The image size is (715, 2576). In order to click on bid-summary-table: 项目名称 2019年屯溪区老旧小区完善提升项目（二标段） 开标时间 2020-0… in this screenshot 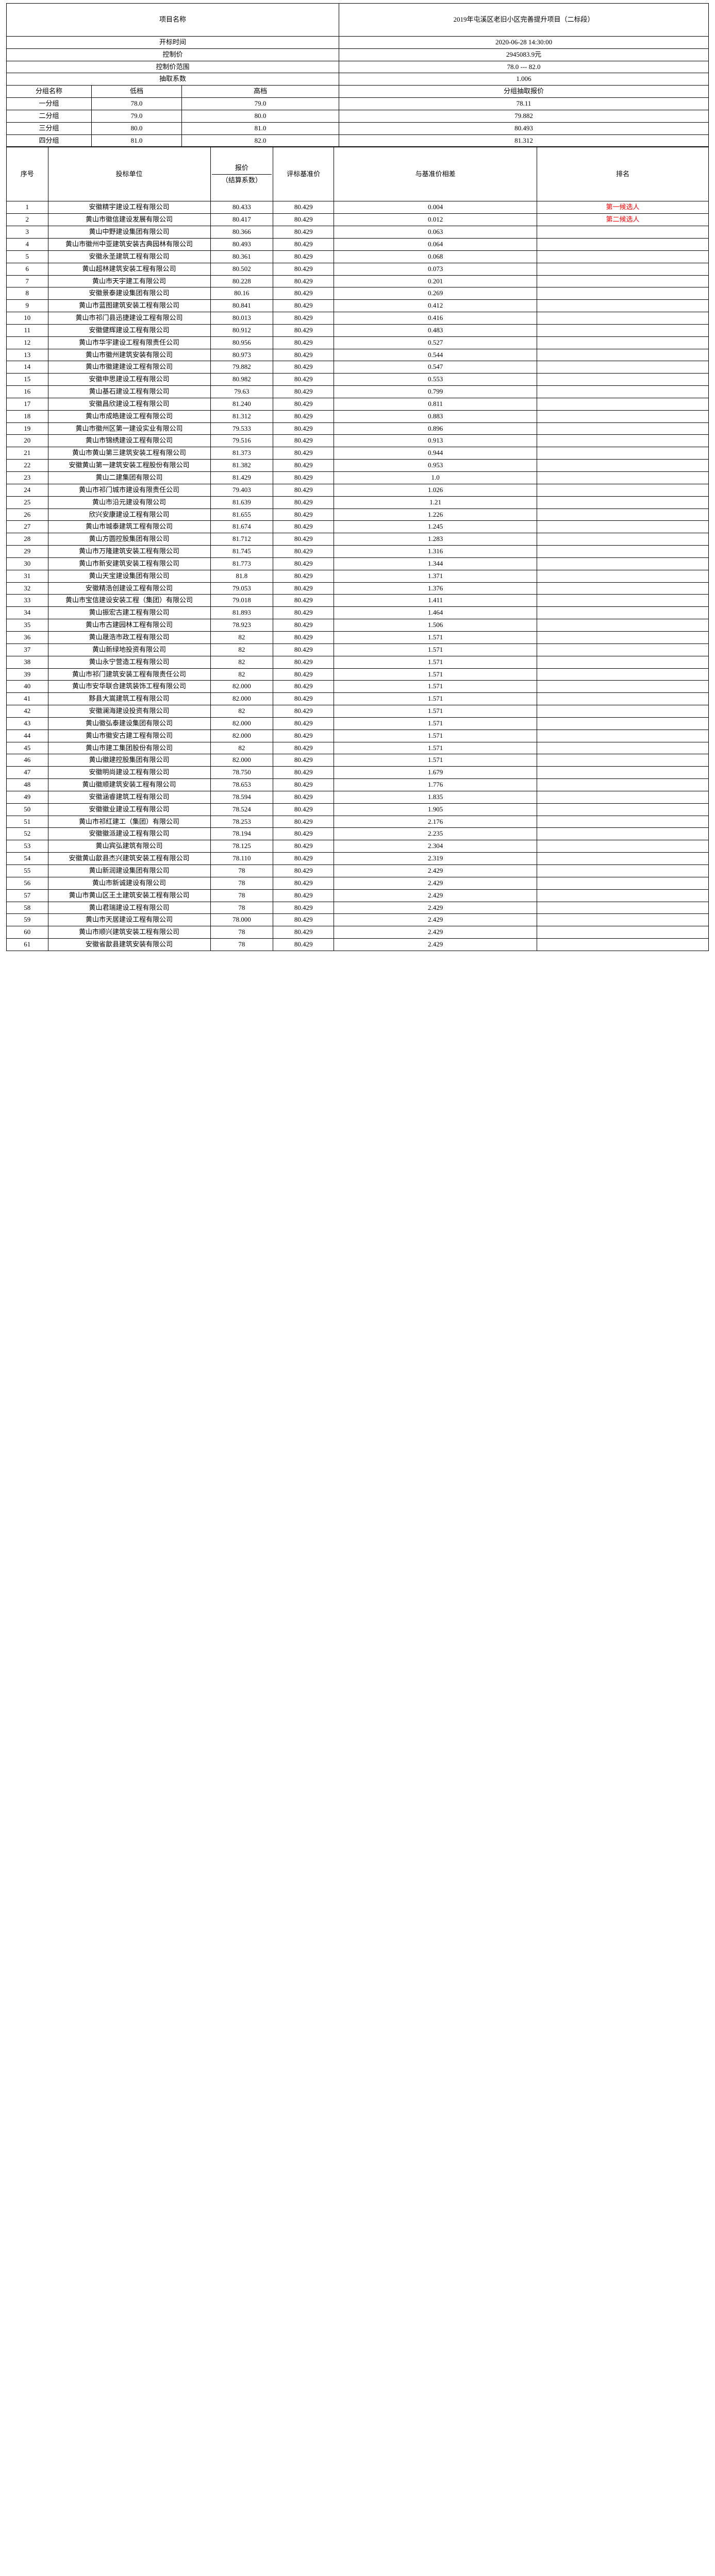, I will do `click(357, 75)`.